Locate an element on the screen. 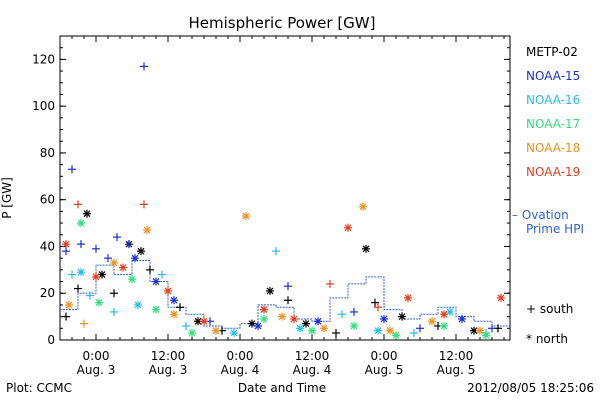 This screenshot has height=404, width=600. legend-north: * north is located at coordinates (547, 339).